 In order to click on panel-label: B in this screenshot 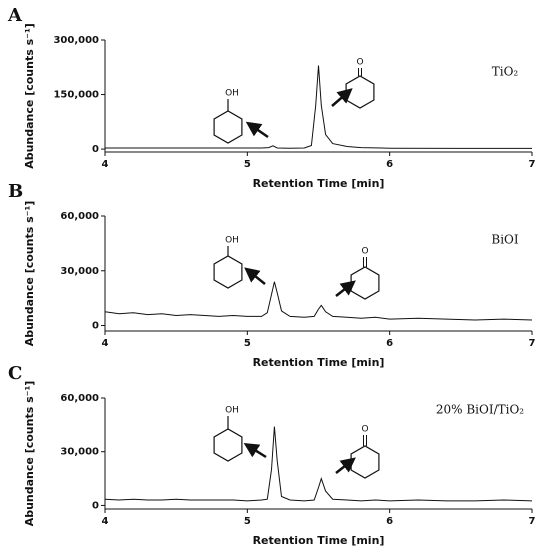, I will do `click(15, 191)`.